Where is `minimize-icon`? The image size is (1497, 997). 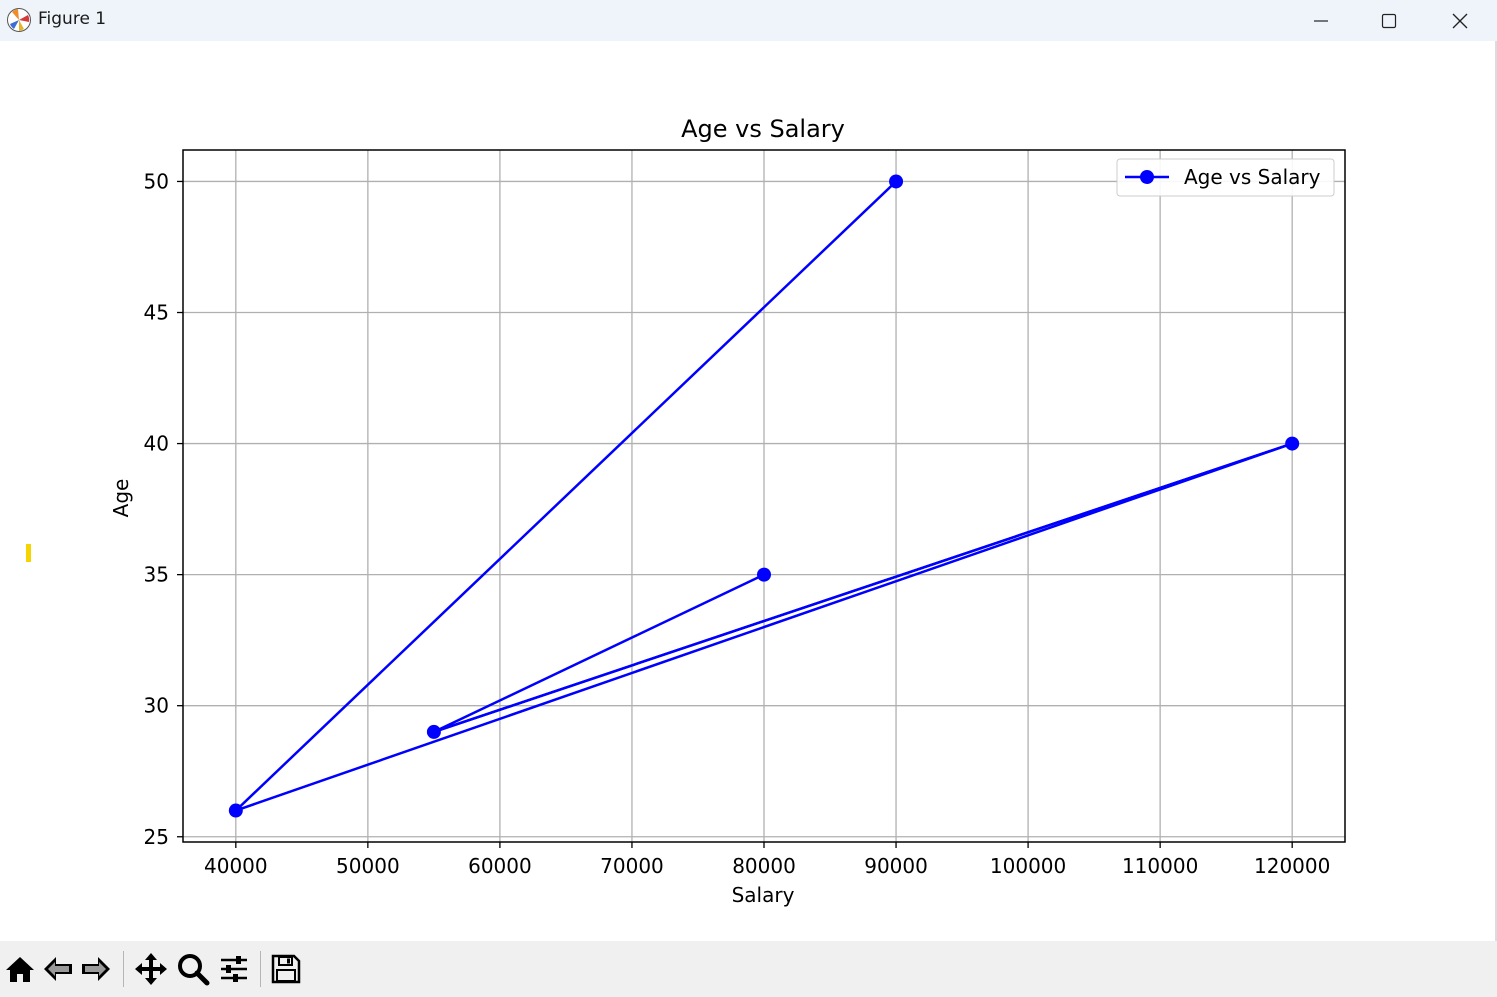
minimize-icon is located at coordinates (1321, 20).